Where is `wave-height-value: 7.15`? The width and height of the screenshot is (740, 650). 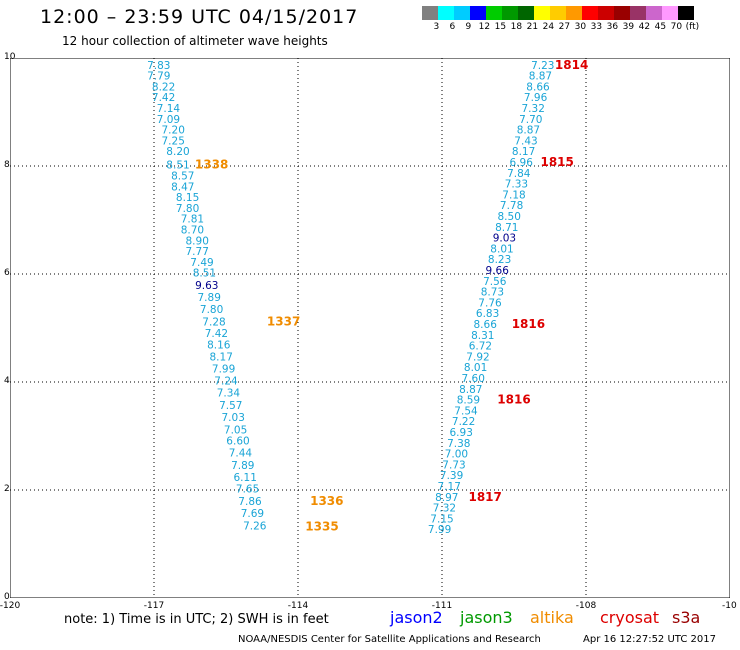
wave-height-value: 7.15 is located at coordinates (441, 519).